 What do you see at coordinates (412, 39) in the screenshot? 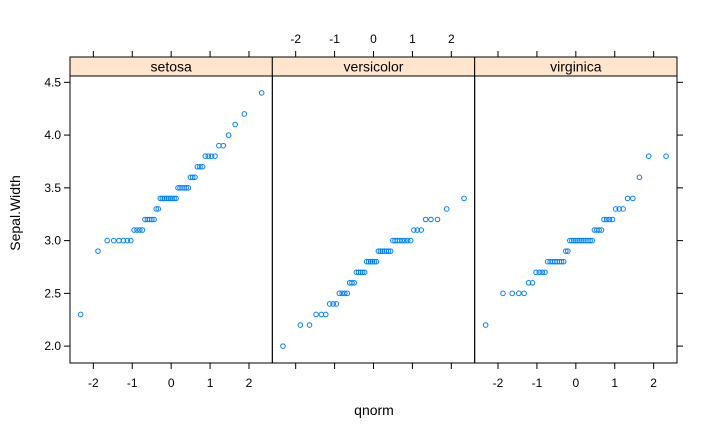
I see `x-tick-label-top: 1` at bounding box center [412, 39].